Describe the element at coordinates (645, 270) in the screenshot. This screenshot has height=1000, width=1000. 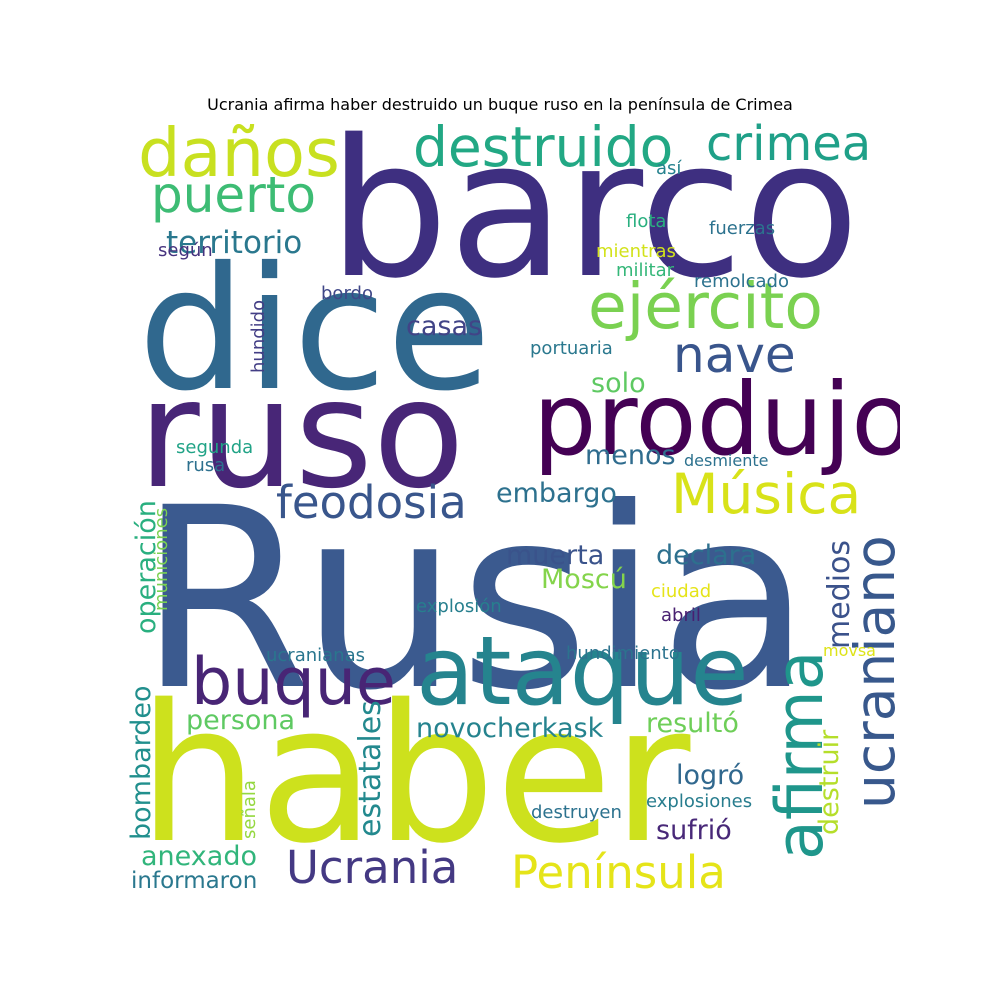
I see `word-militar: militar` at that location.